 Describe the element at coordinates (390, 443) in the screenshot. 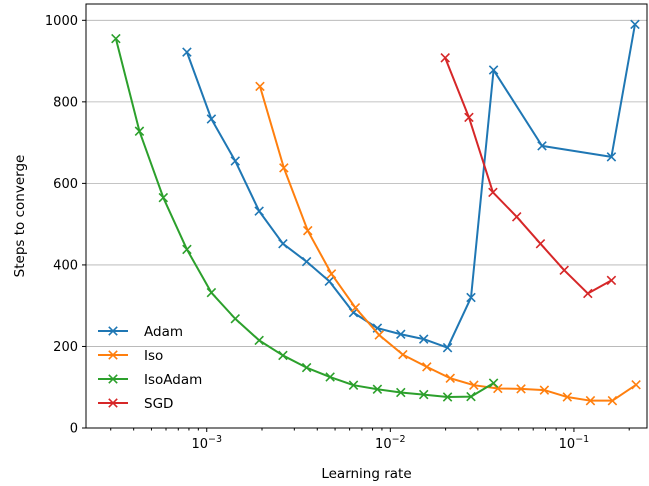

I see `x-tick-label: 10⁻²` at that location.